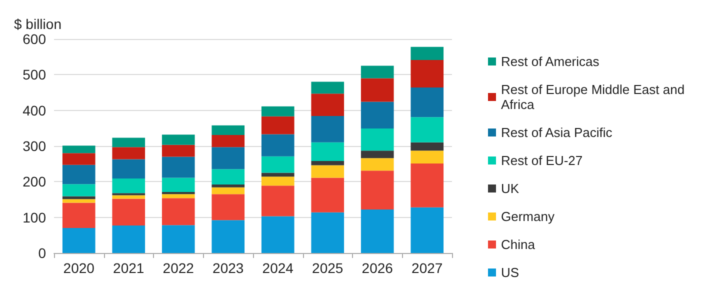  I want to click on y-tick-label: 400, so click(34, 110).